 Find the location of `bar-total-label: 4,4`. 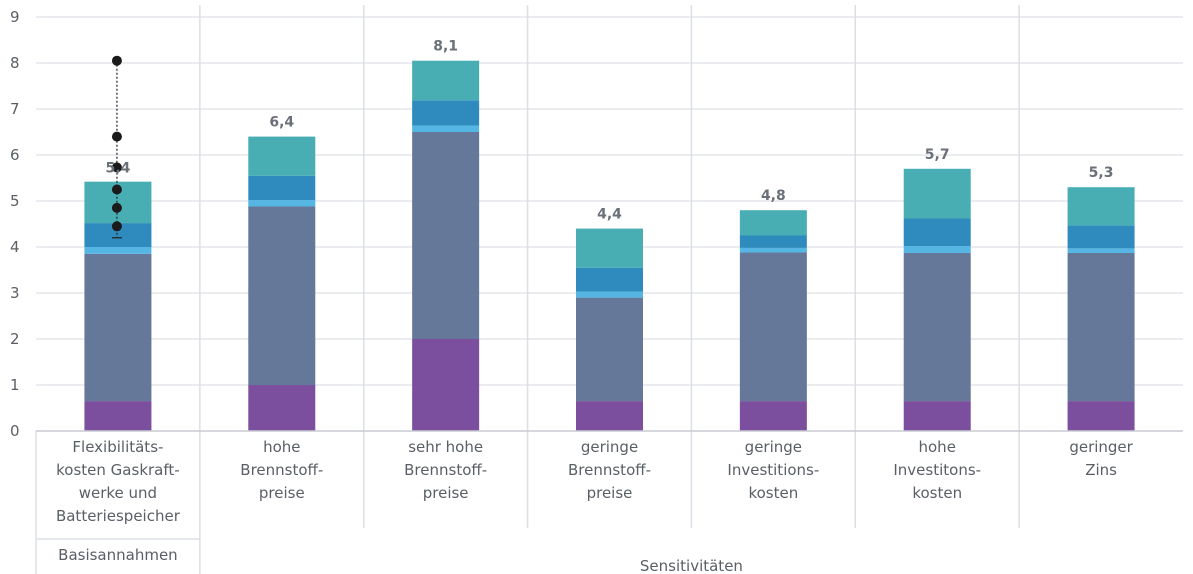

bar-total-label: 4,4 is located at coordinates (609, 215).